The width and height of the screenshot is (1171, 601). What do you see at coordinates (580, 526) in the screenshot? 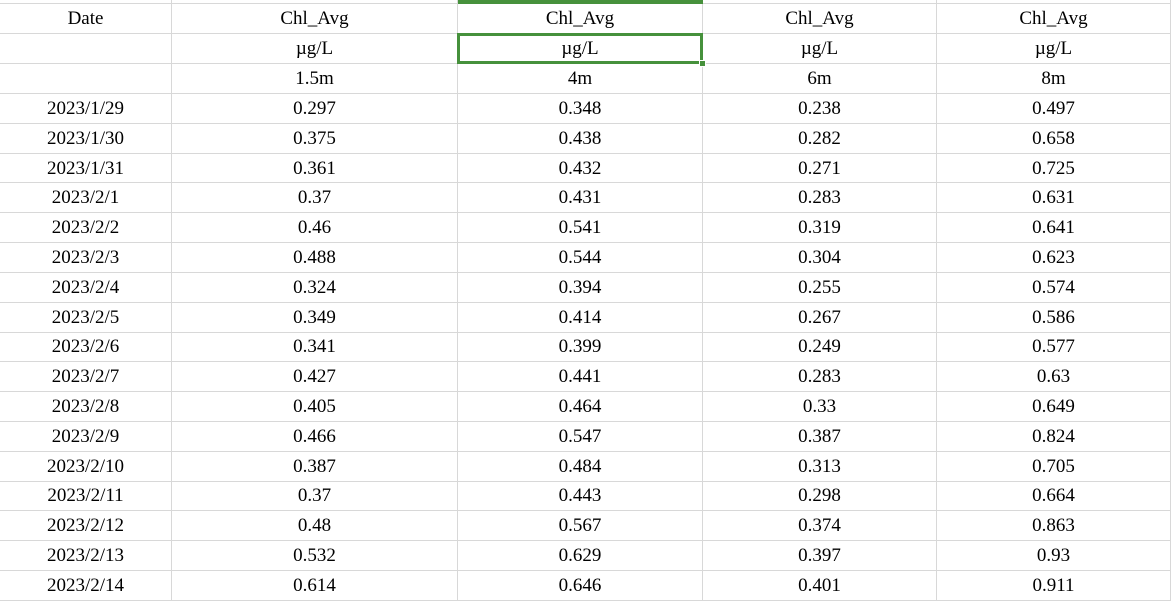
I see `value-cell: 0.567` at bounding box center [580, 526].